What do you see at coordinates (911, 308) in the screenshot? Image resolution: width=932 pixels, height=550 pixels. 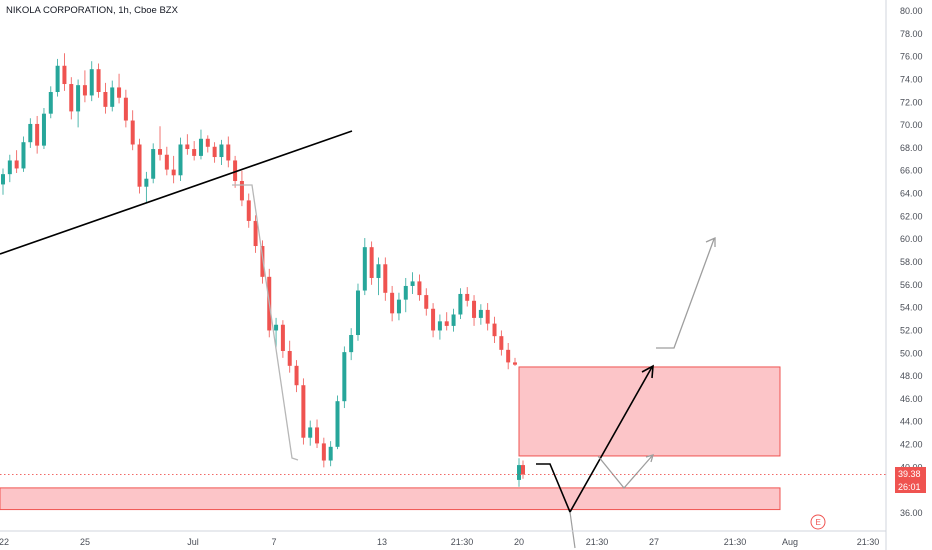 I see `price-tick-label: 54.00` at bounding box center [911, 308].